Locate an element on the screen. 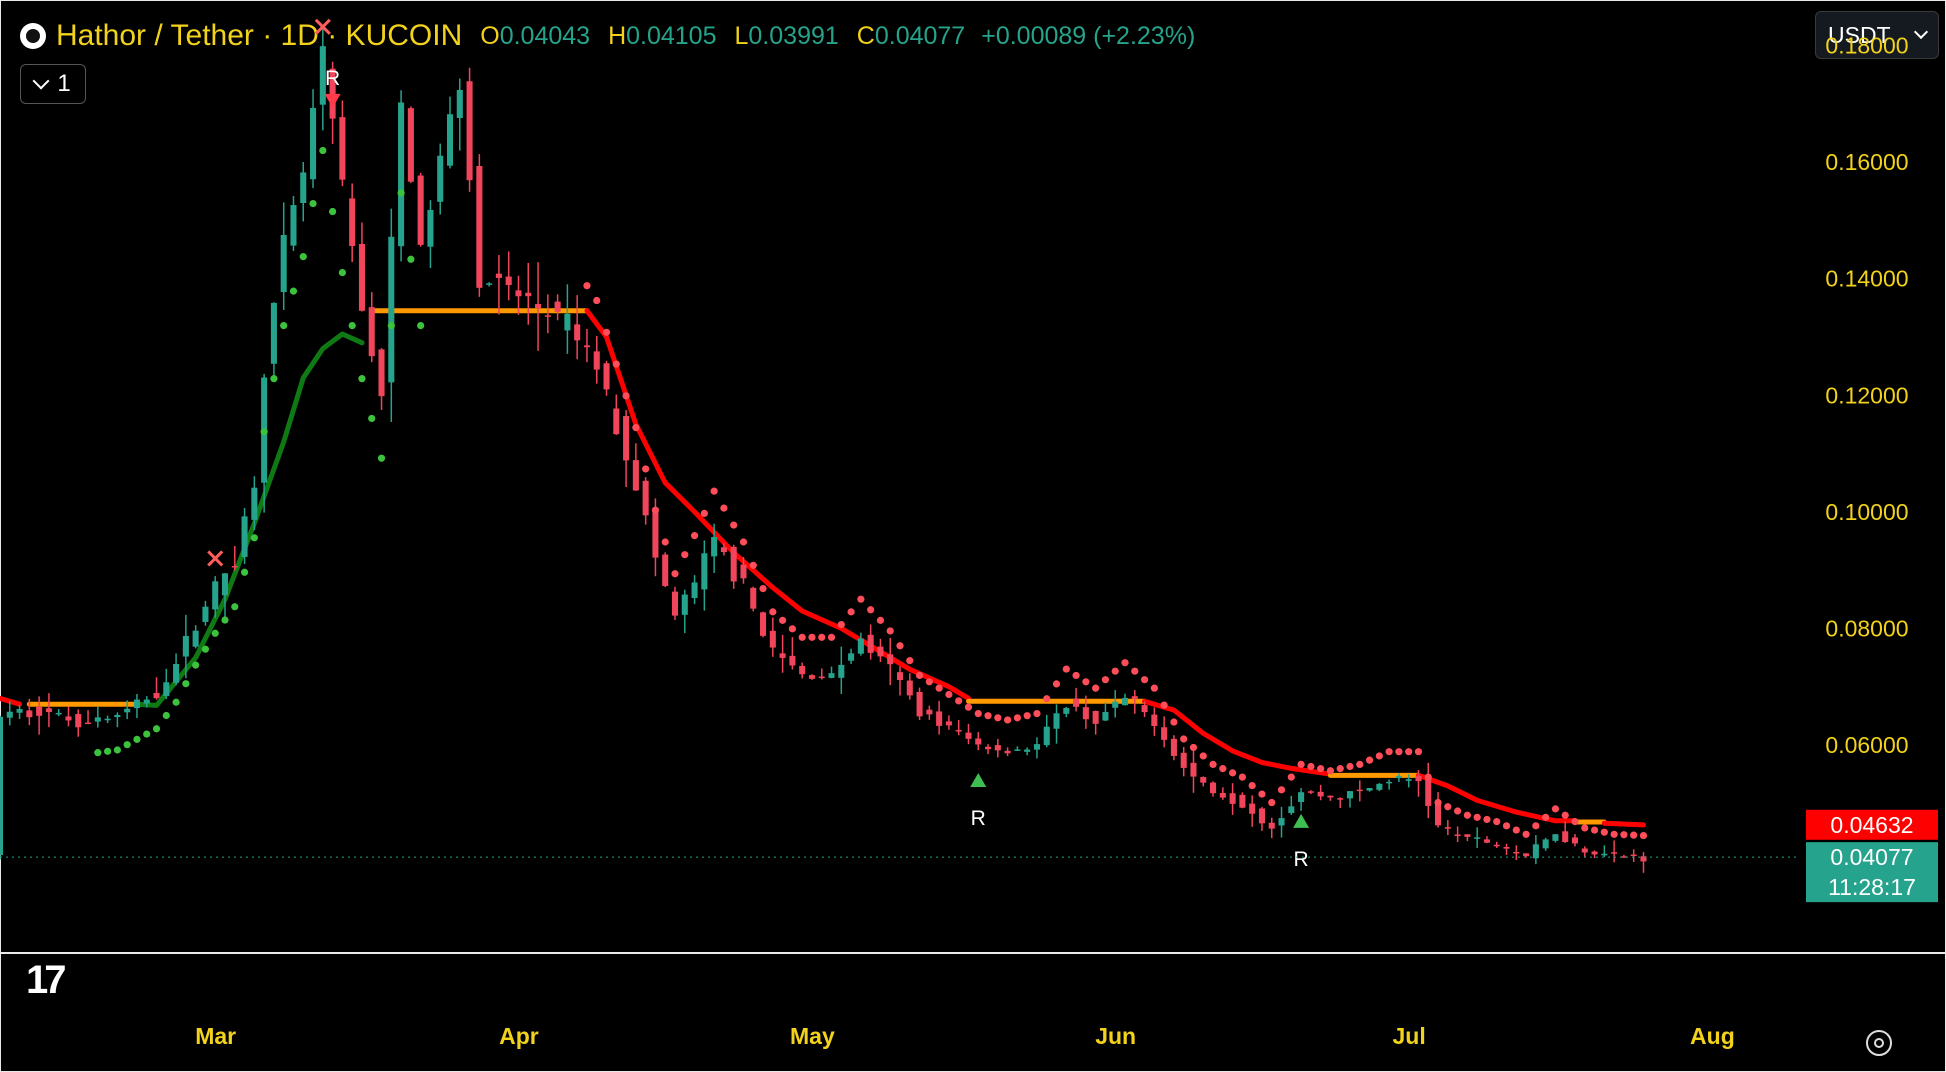 The width and height of the screenshot is (1946, 1072). tradingview-logo-icon: 17 is located at coordinates (46, 980).